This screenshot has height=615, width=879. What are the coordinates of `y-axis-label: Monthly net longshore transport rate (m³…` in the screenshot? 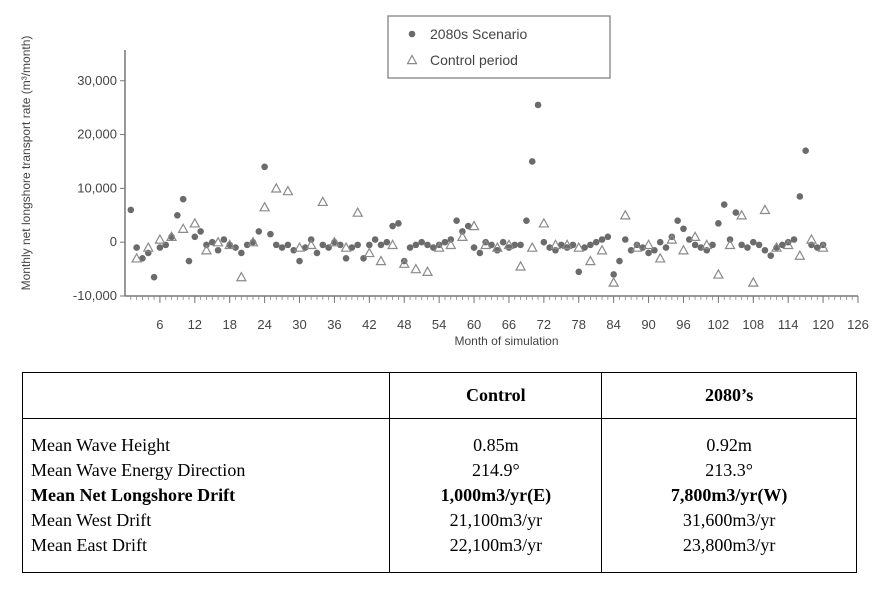 It's located at (26, 163).